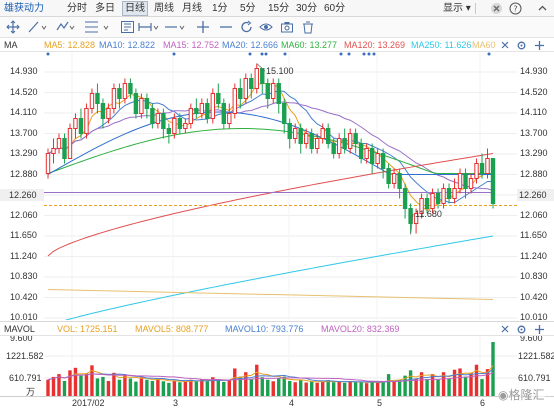 This screenshot has width=554, height=408. I want to click on ma250-value: MA250: 11.626, so click(441, 45).